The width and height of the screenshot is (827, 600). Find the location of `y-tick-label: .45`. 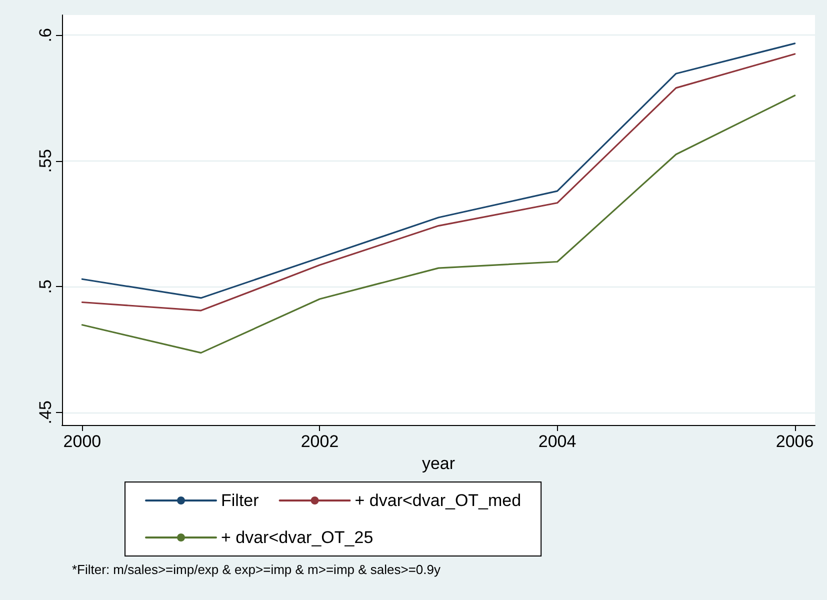

y-tick-label: .45 is located at coordinates (45, 412).